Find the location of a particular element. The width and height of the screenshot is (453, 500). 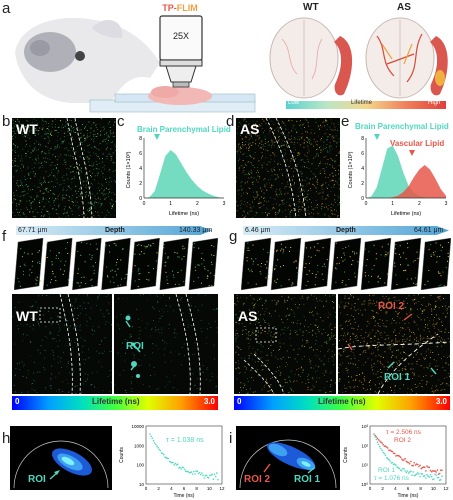

decay-y-tick: 10² is located at coordinates (364, 445).